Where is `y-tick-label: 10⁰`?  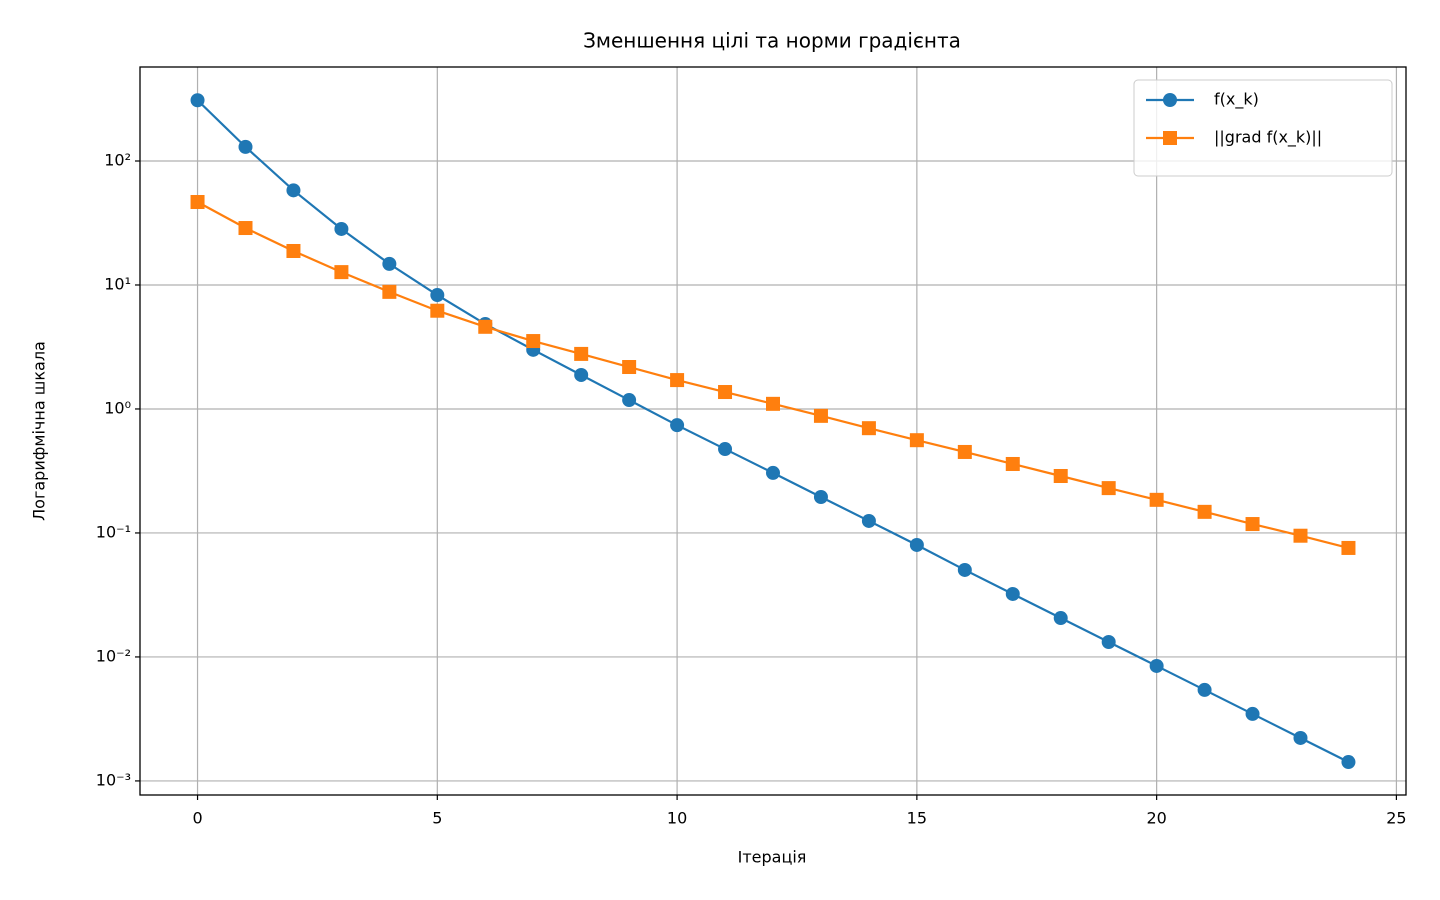 y-tick-label: 10⁰ is located at coordinates (117, 407).